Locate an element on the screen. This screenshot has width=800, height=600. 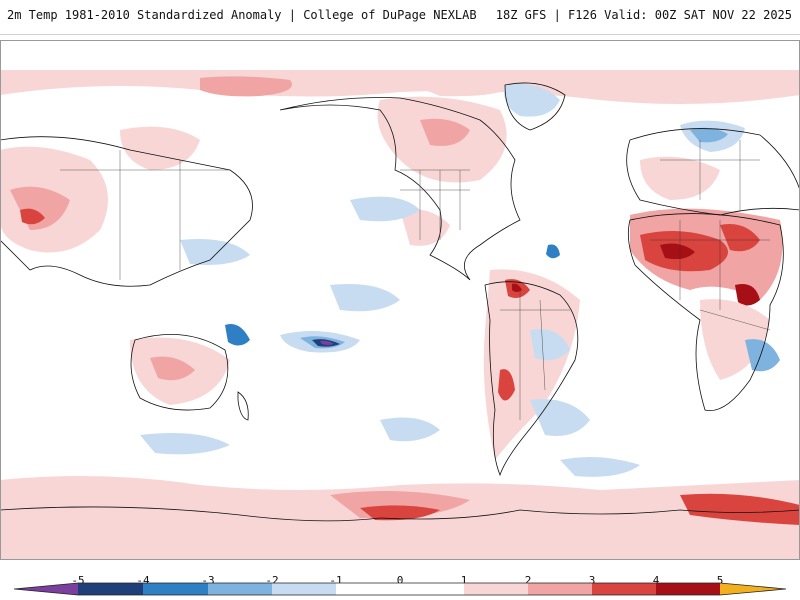
legend-tick-label: 4 is located at coordinates (656, 580).